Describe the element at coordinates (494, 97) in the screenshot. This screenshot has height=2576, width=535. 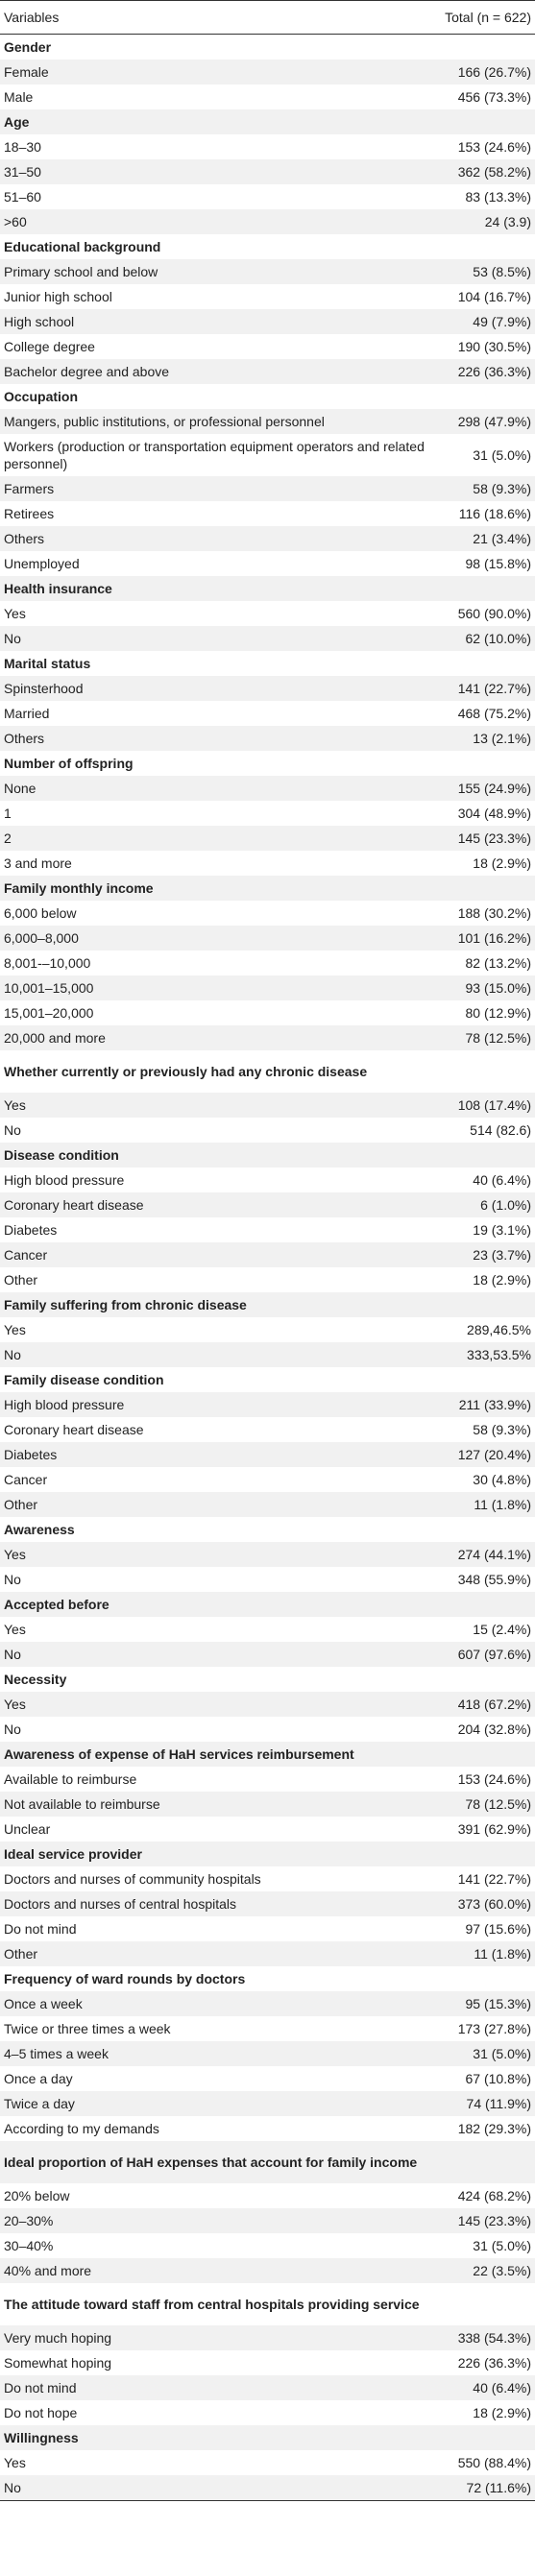
I see `total-value: 456 (73.3%)` at that location.